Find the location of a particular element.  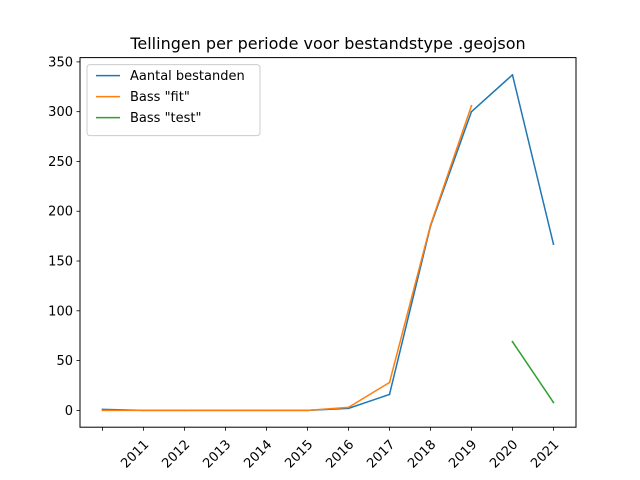

x-tick-label: 2017 is located at coordinates (381, 454).